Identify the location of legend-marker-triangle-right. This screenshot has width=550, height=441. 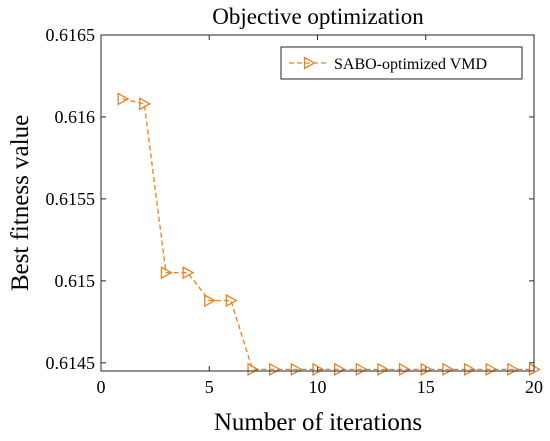
(309, 63).